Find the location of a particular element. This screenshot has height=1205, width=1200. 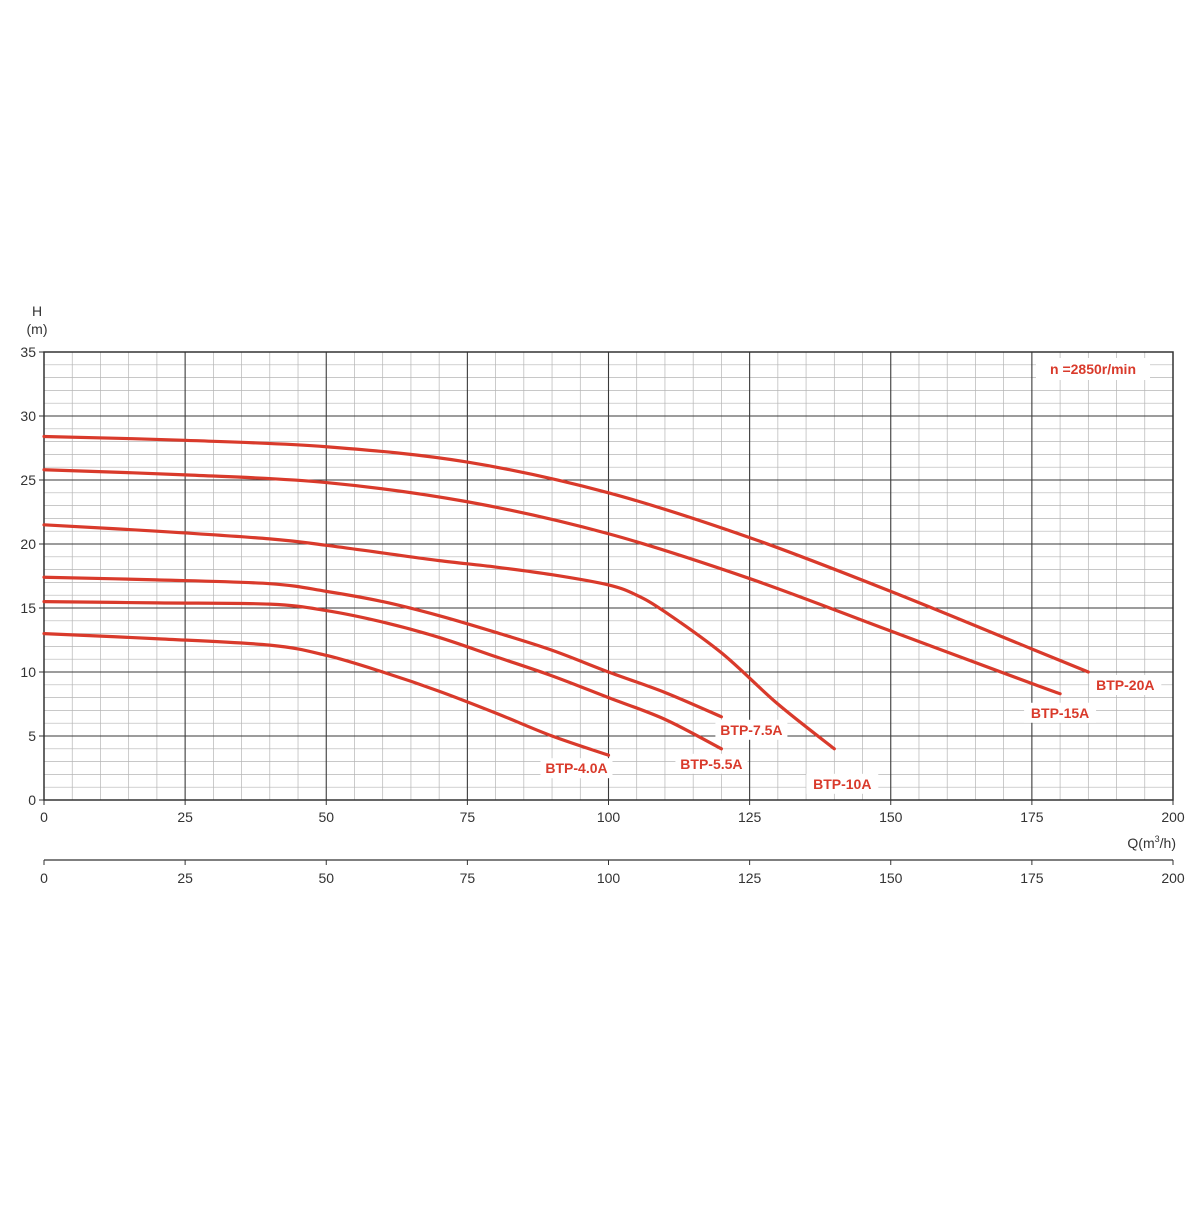

curve-label-btp-7-5a: BTP-7.5A is located at coordinates (751, 730).